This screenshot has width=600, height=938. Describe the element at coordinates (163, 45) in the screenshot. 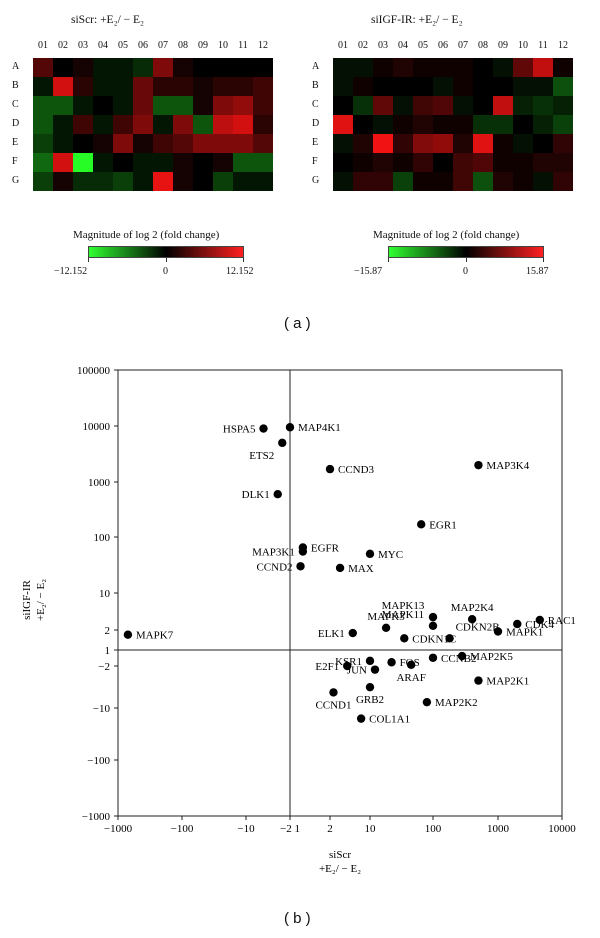

I see `column-label: 07` at that location.